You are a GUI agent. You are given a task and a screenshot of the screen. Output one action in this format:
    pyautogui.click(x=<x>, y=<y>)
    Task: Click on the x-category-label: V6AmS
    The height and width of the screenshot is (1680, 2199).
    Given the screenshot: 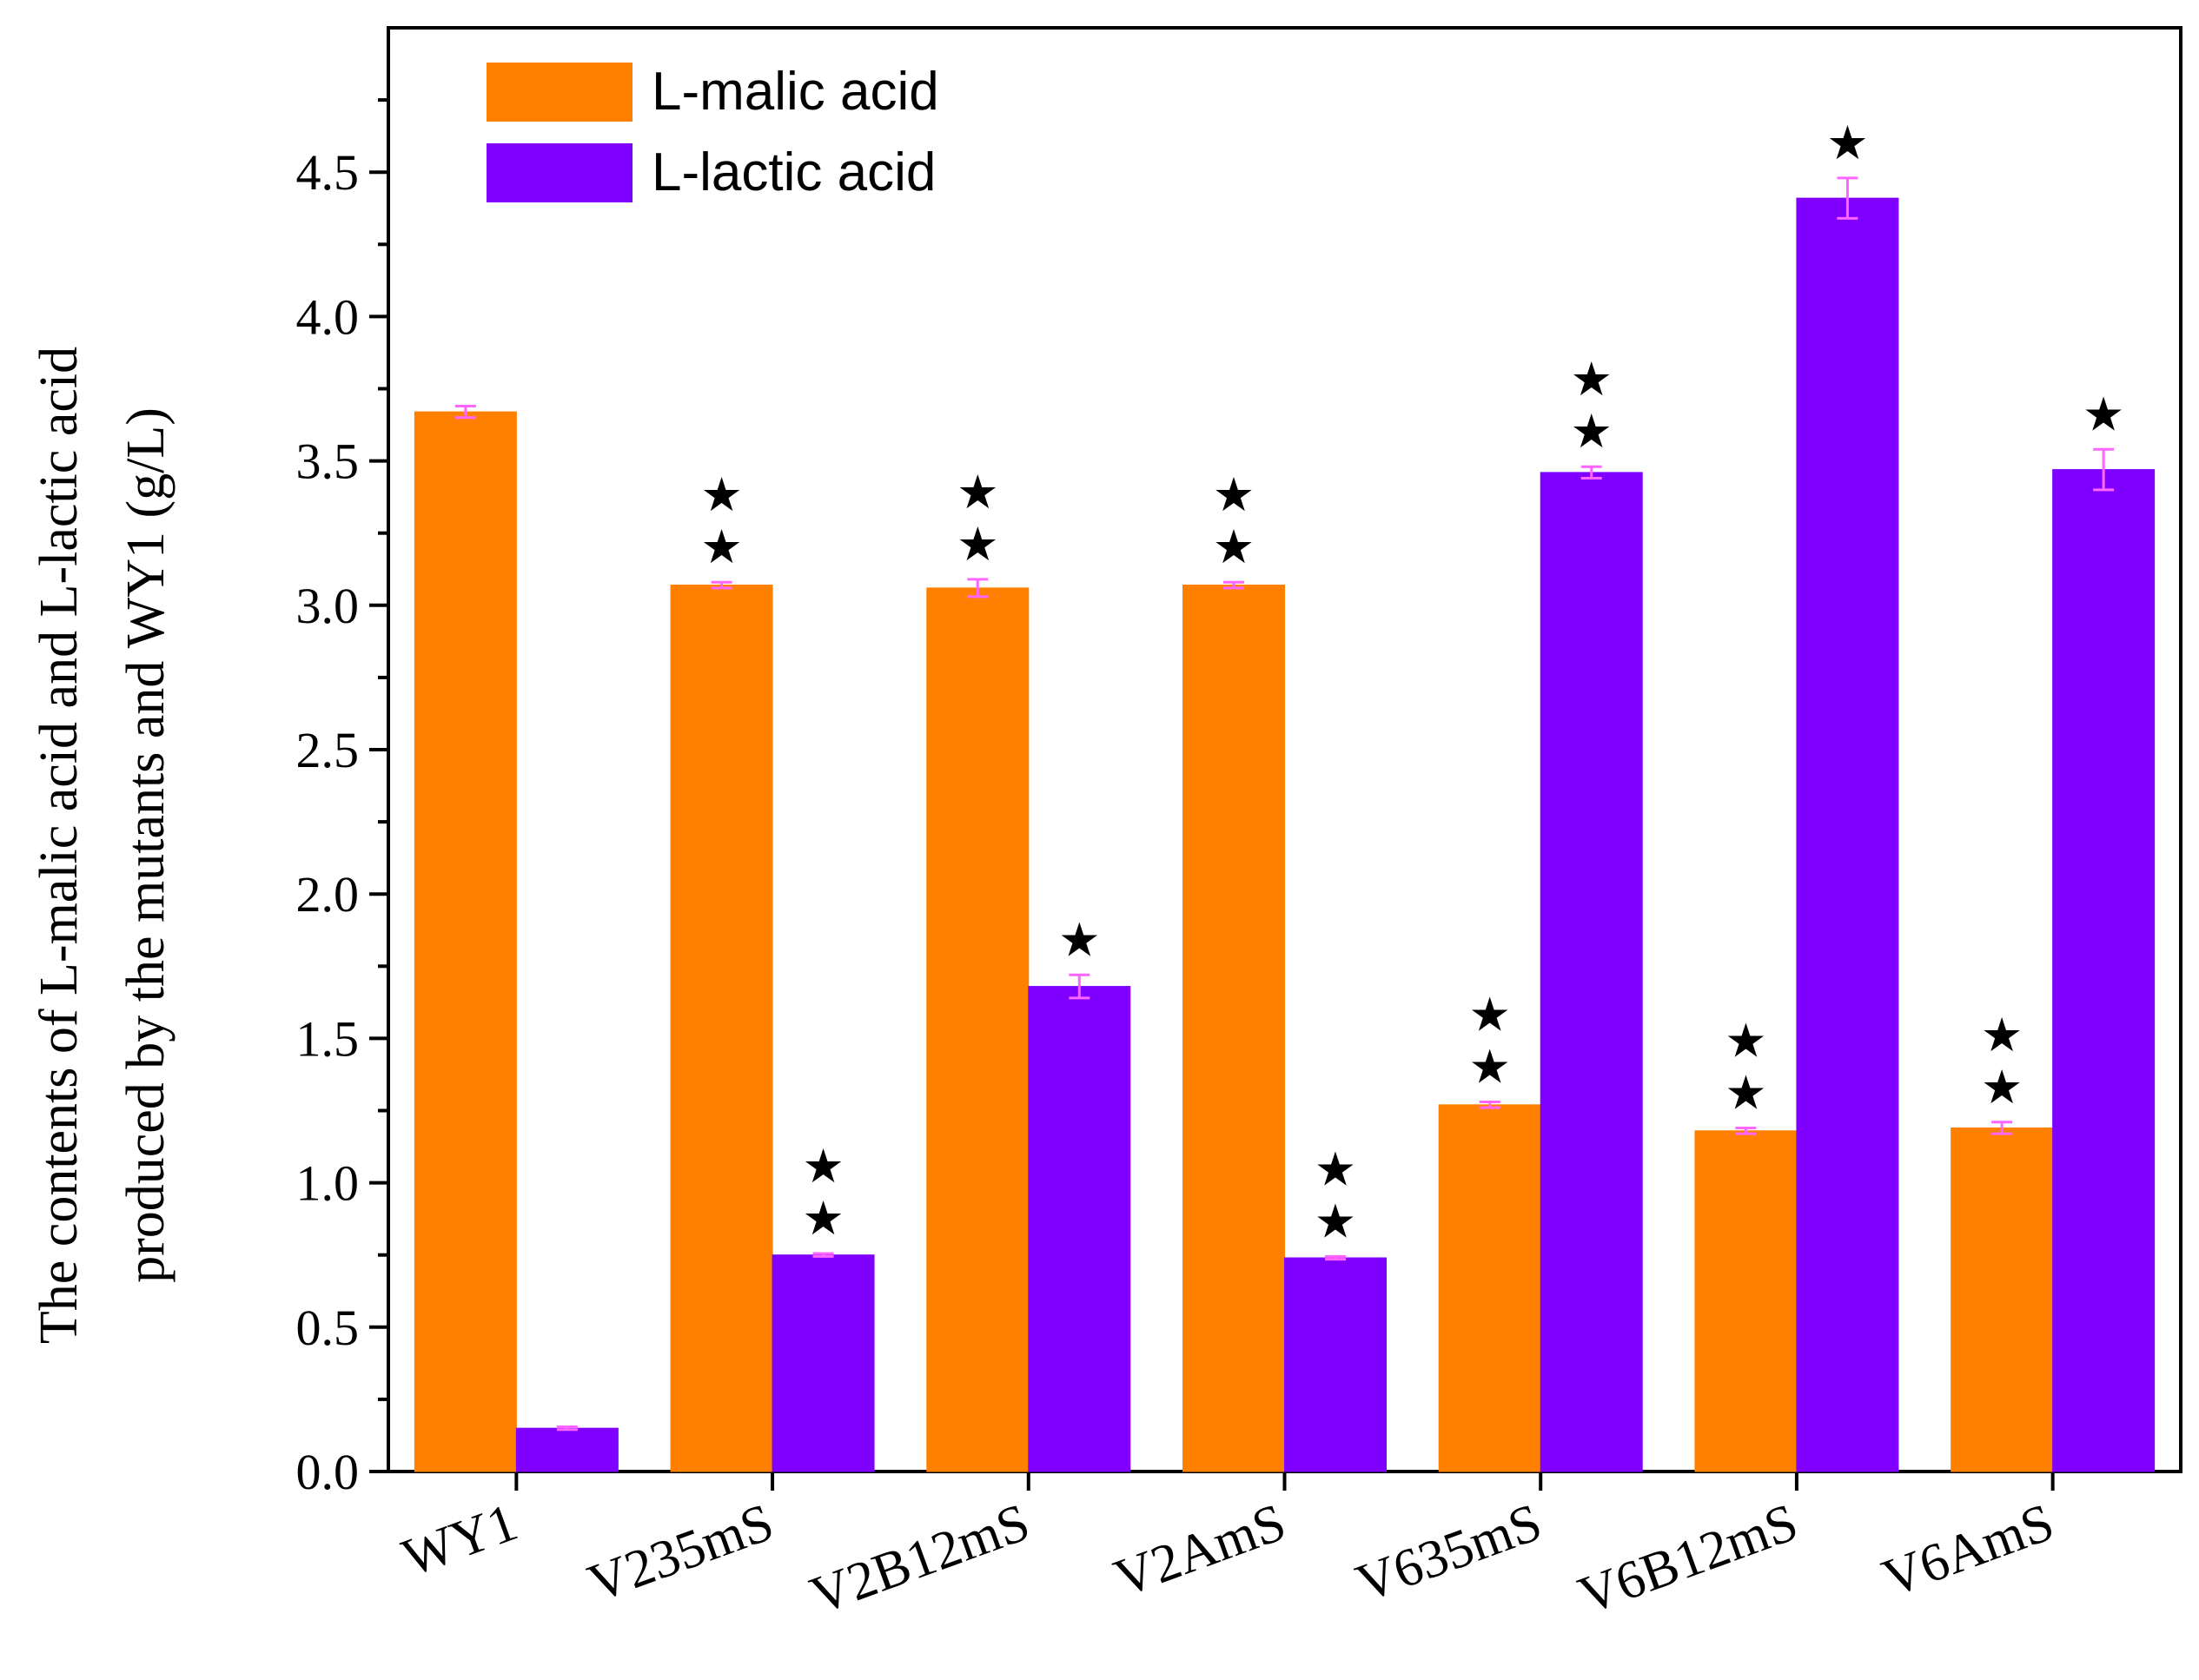 What is the action you would take?
    pyautogui.click(x=1968, y=1550)
    